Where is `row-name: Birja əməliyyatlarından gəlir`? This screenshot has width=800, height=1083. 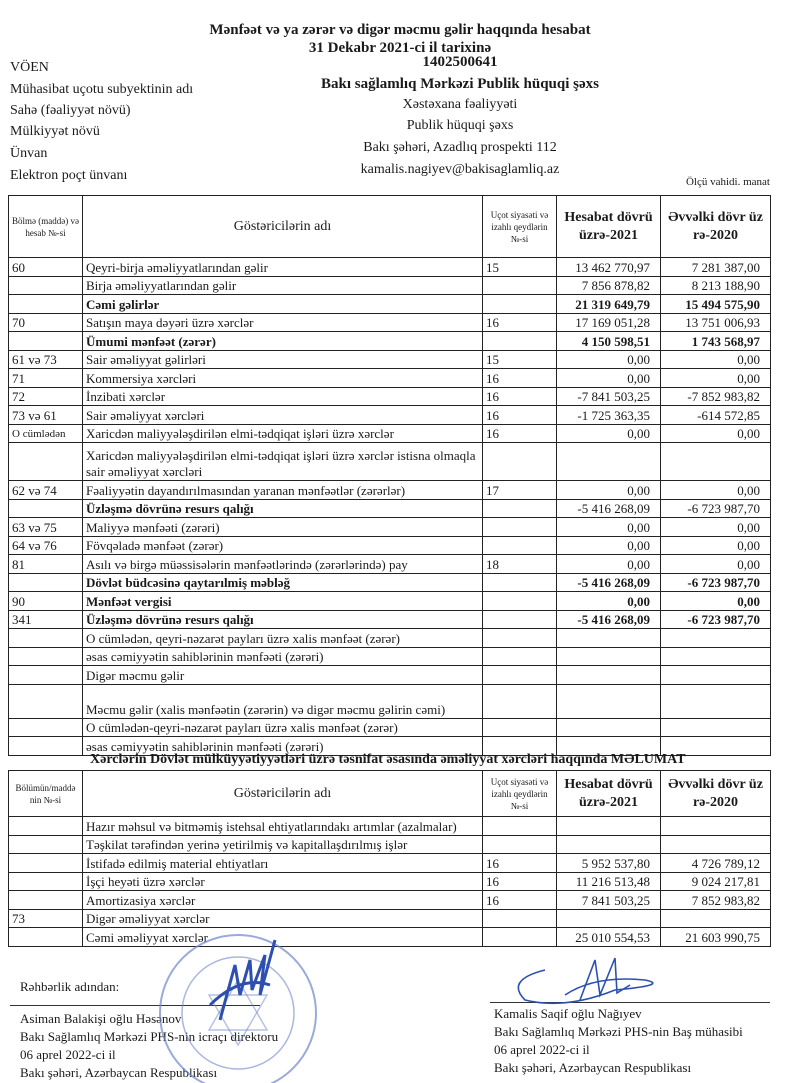 row-name: Birja əməliyyatlarından gəlir is located at coordinates (282, 285).